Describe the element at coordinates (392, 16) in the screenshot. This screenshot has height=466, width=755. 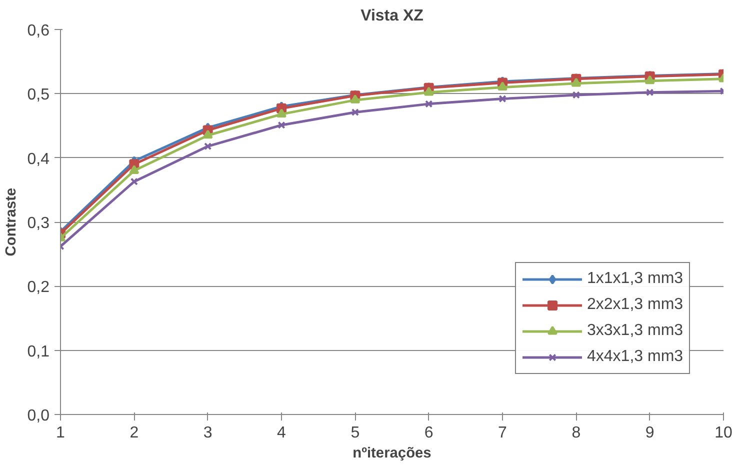
I see `chart-title: Vista XZ` at that location.